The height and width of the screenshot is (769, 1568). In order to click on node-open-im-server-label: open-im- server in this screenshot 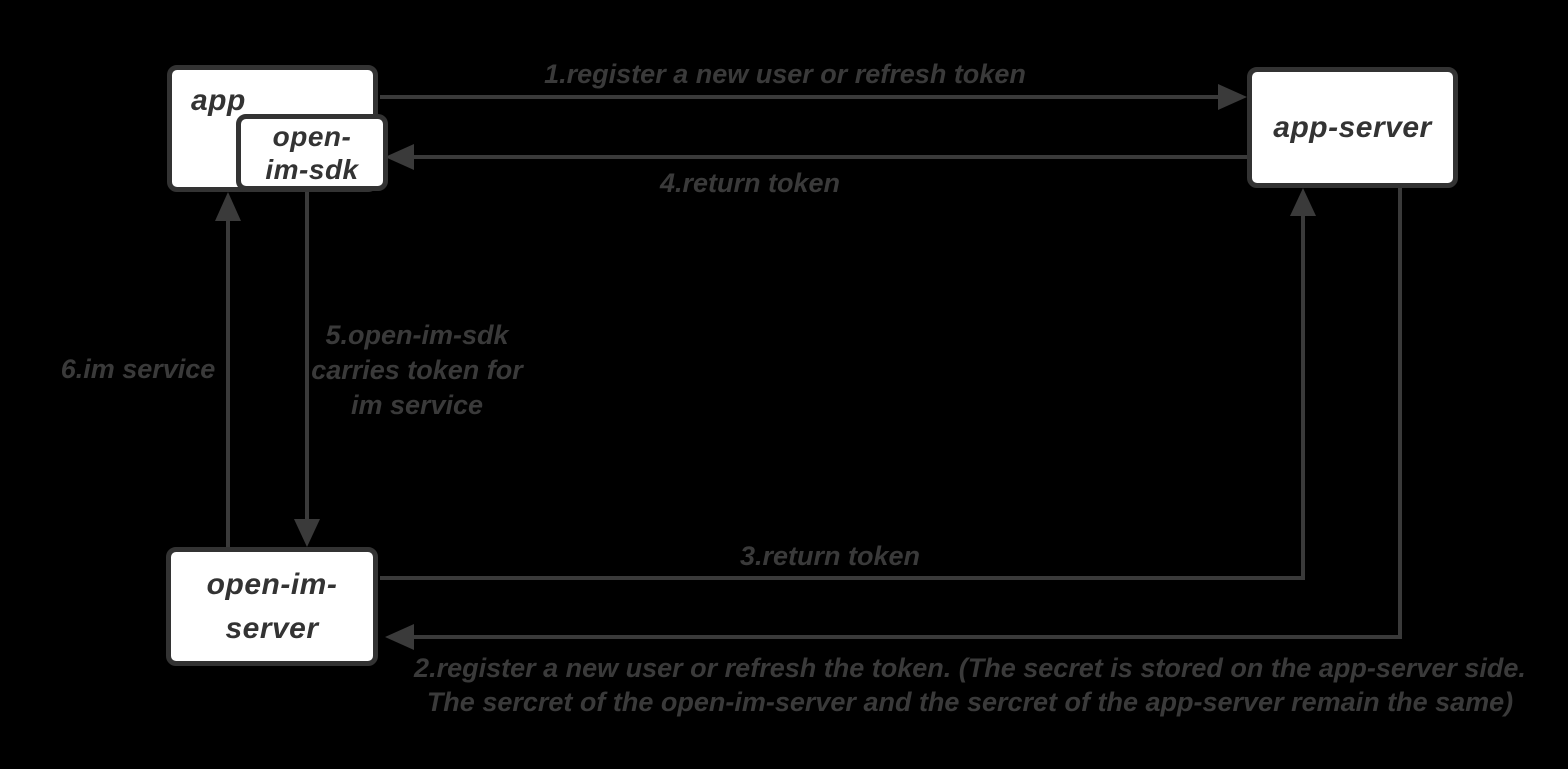, I will do `click(272, 607)`.